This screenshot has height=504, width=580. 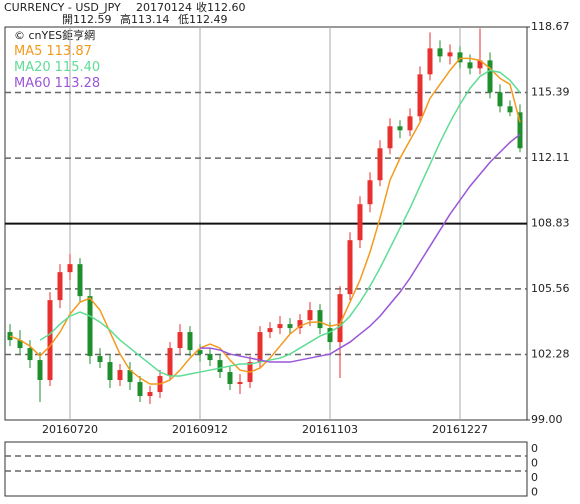 What do you see at coordinates (62, 7) in the screenshot?
I see `header-title: CURRENCY - USD_JPY` at bounding box center [62, 7].